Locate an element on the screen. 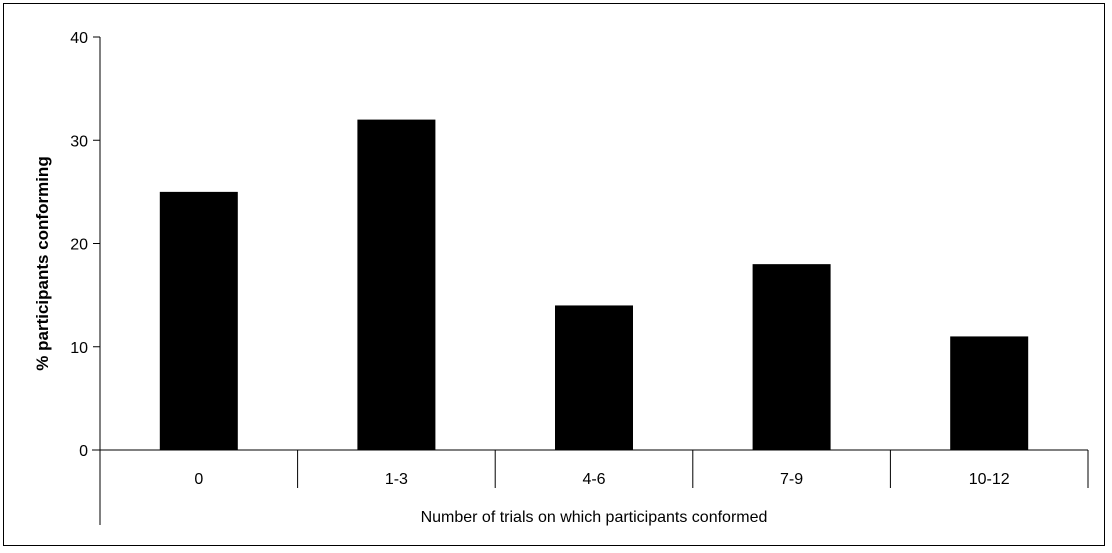 This screenshot has height=553, width=1112. y-tick-label: 10 is located at coordinates (79, 348).